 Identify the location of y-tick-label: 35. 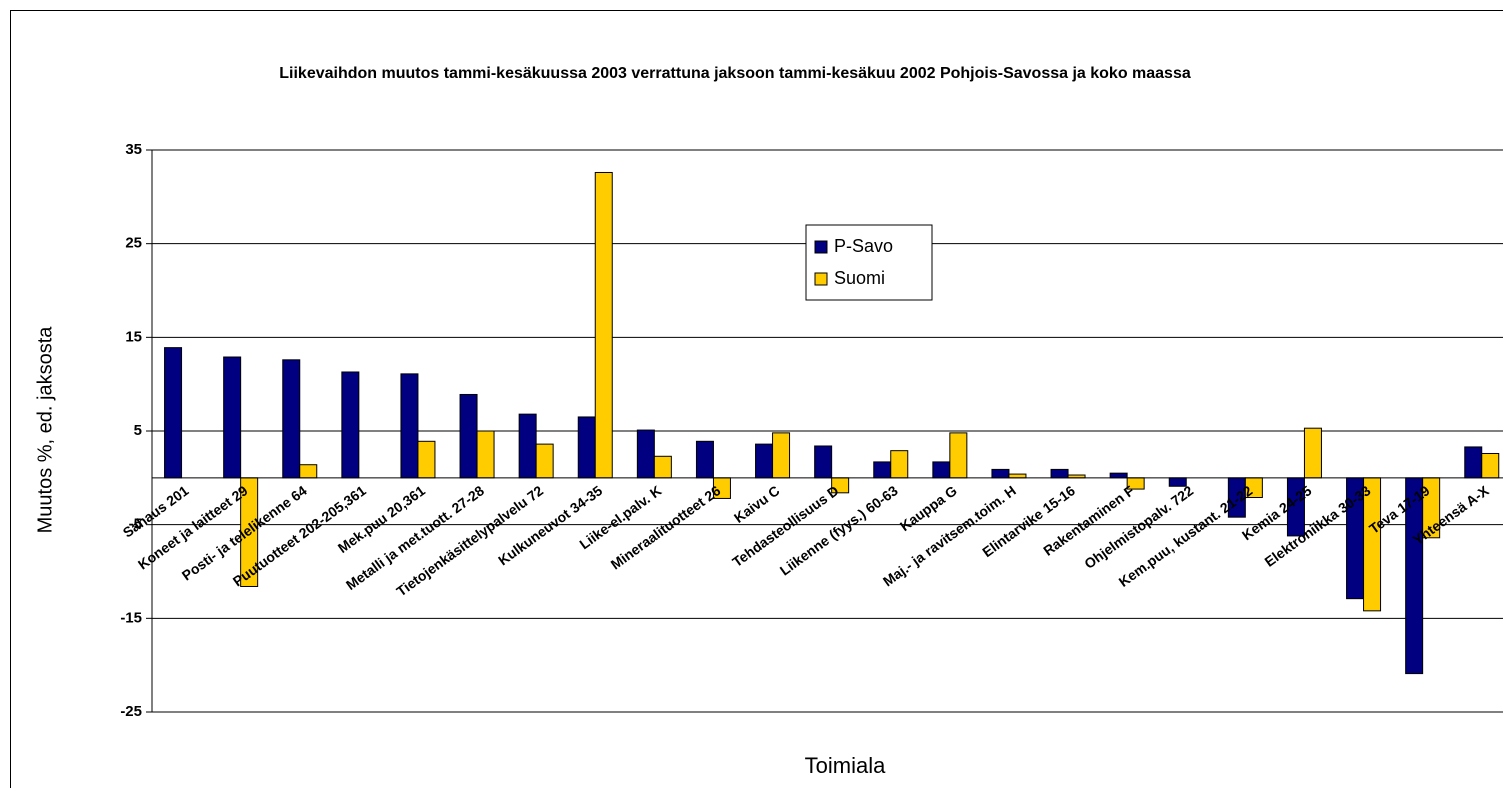
(133, 149).